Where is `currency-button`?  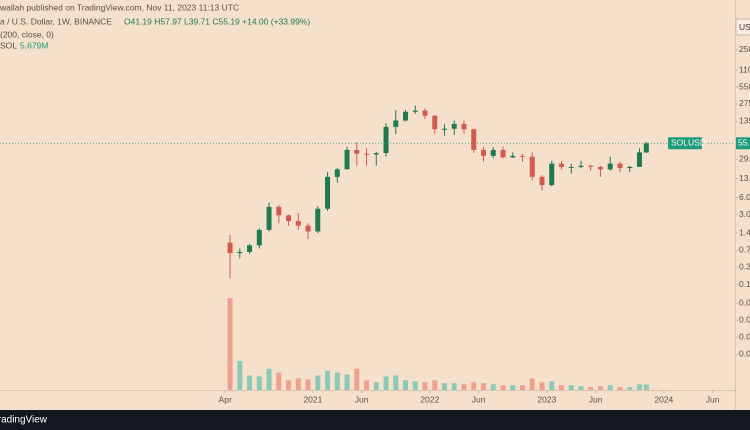 currency-button is located at coordinates (742, 27).